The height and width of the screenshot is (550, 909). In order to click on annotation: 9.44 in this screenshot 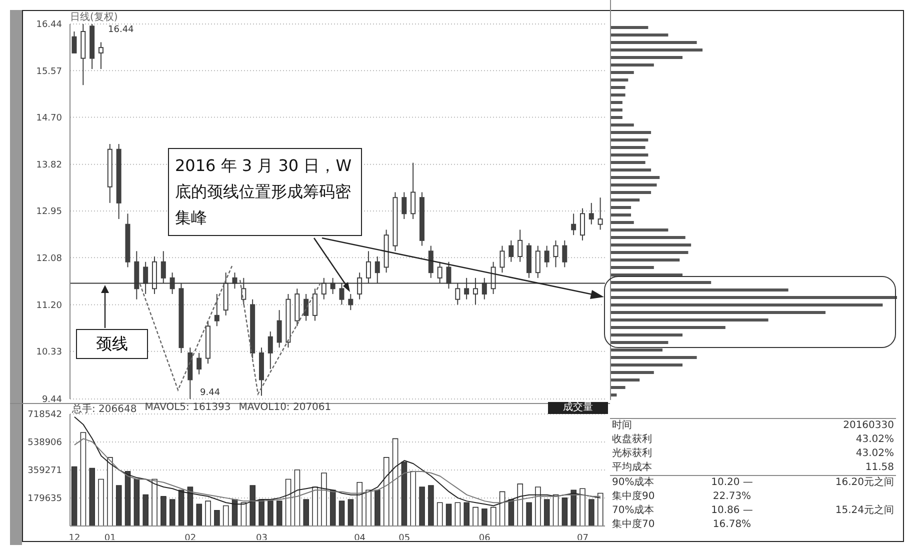, I will do `click(210, 393)`.